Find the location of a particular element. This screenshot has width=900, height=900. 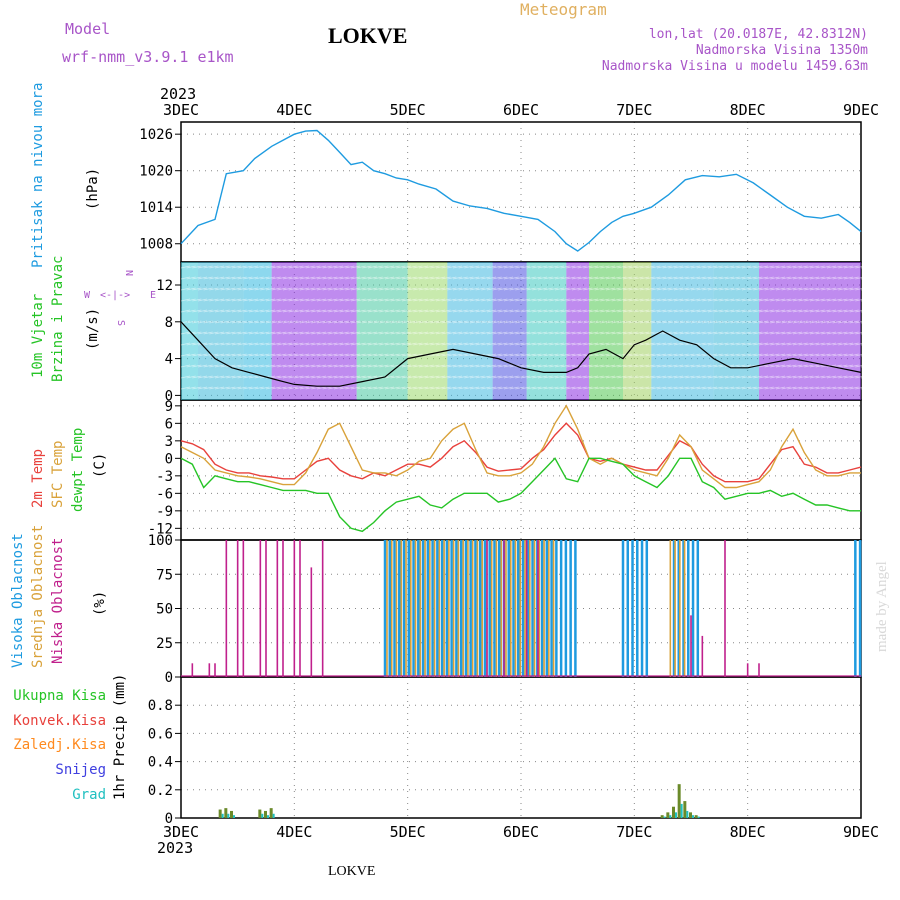

wind-legend-east: E is located at coordinates (153, 295).